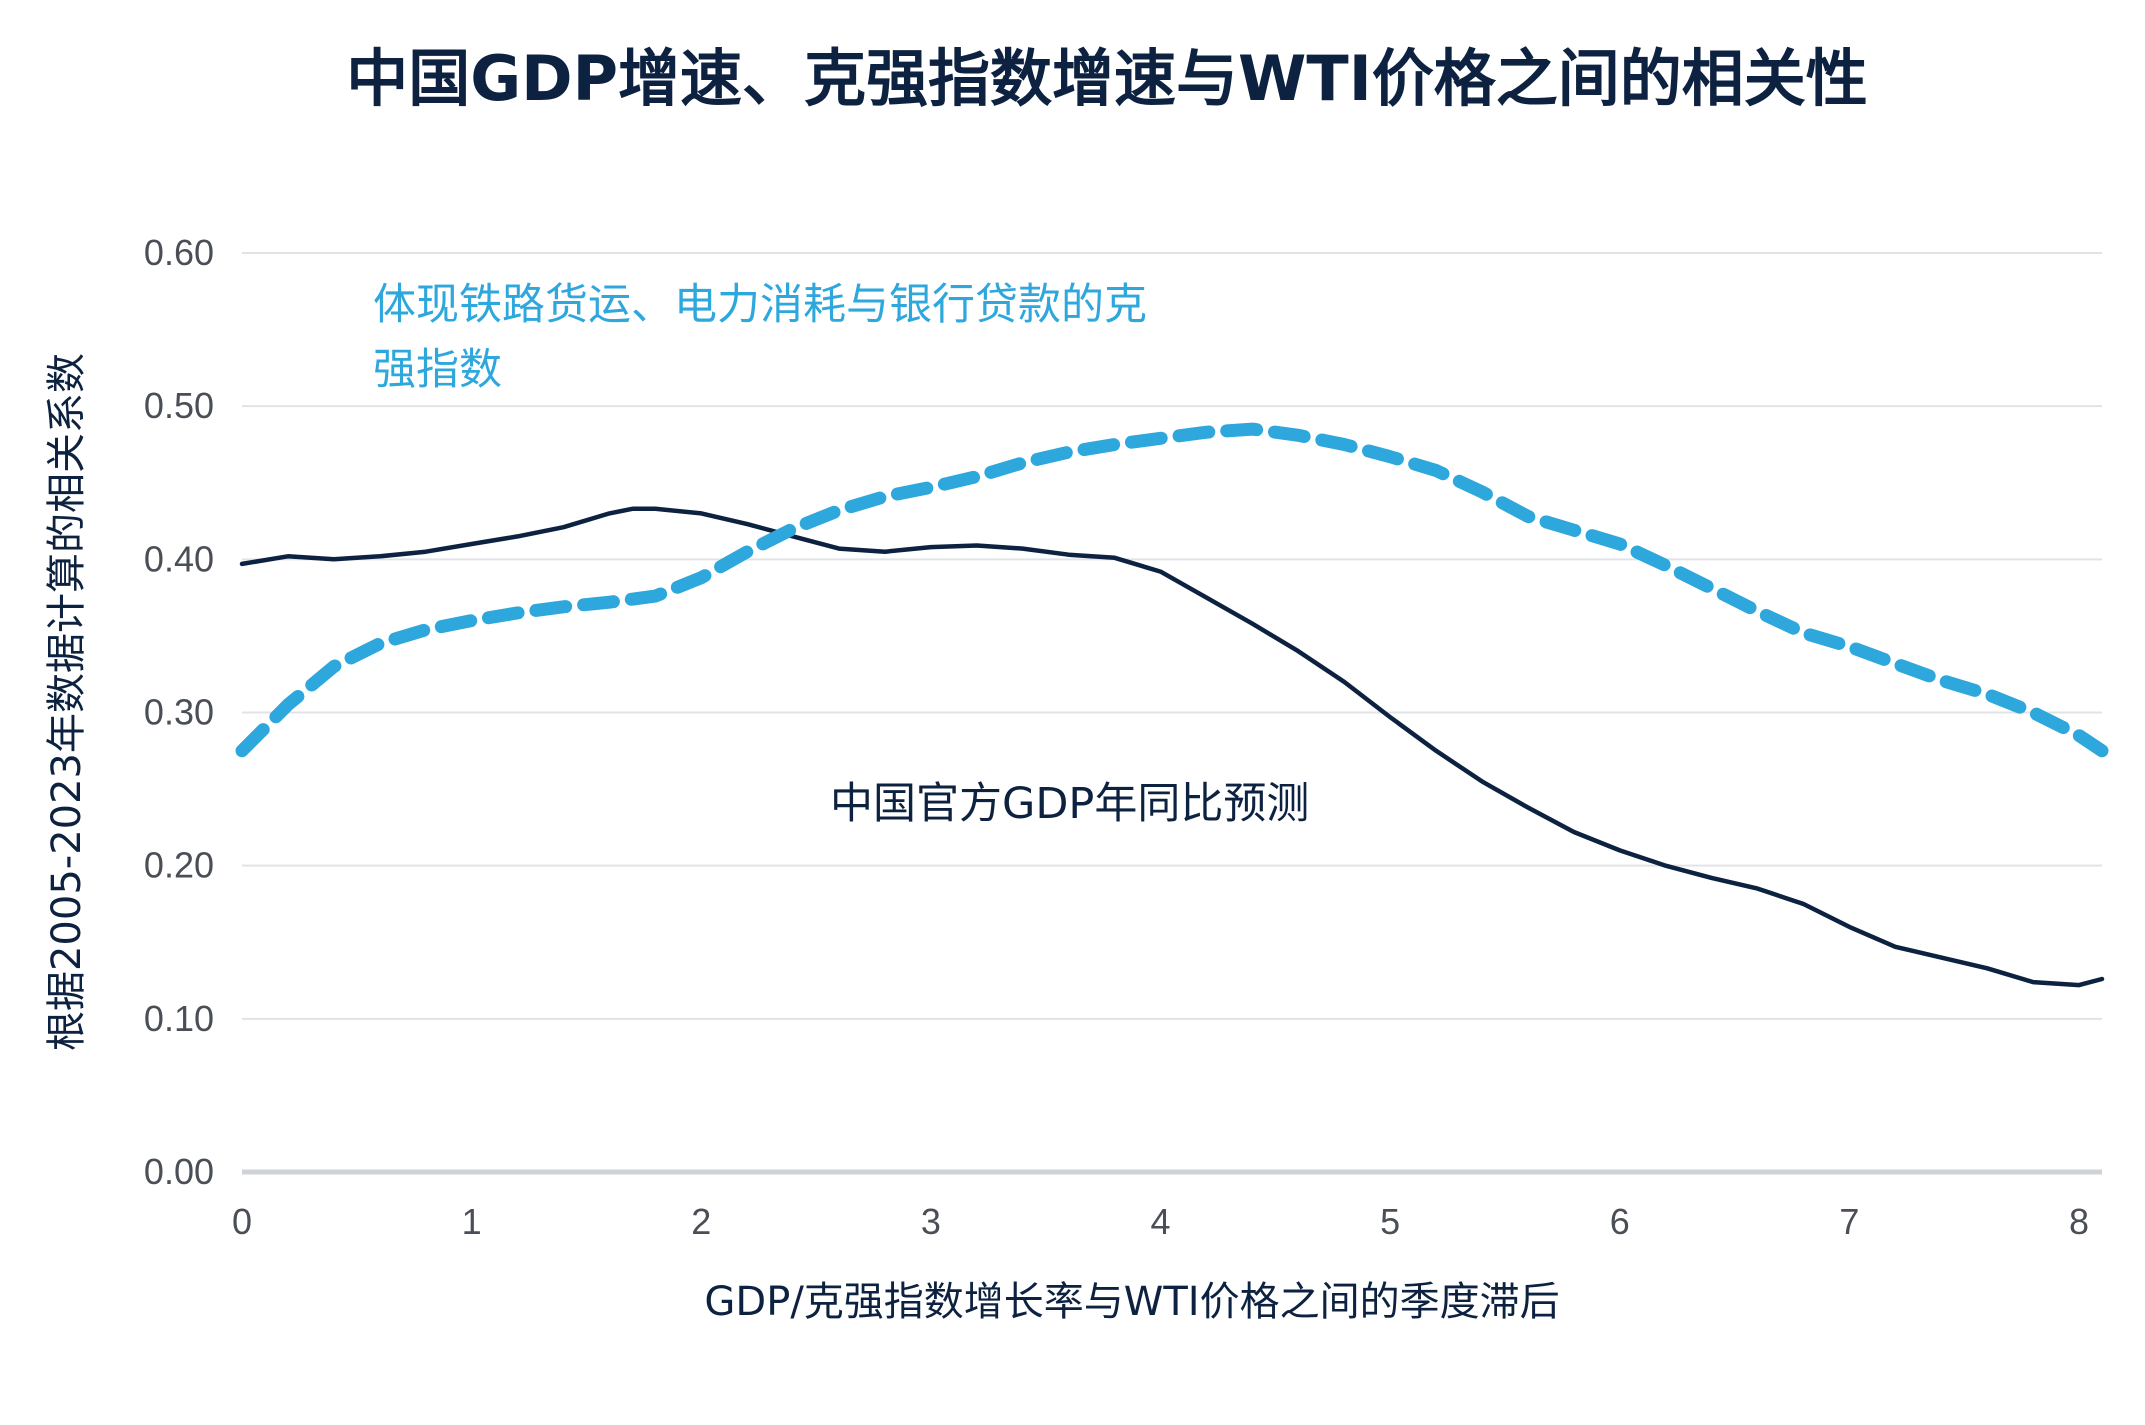 The width and height of the screenshot is (2145, 1425). I want to click on x-tick-labels: 0 1 2 3 4 5 6 7 8, so click(1160, 1221).